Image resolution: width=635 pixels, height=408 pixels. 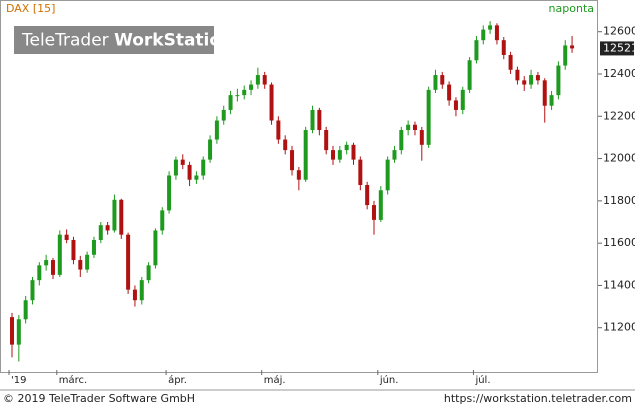 I want to click on y-tick-label: 11400, so click(x=619, y=284).